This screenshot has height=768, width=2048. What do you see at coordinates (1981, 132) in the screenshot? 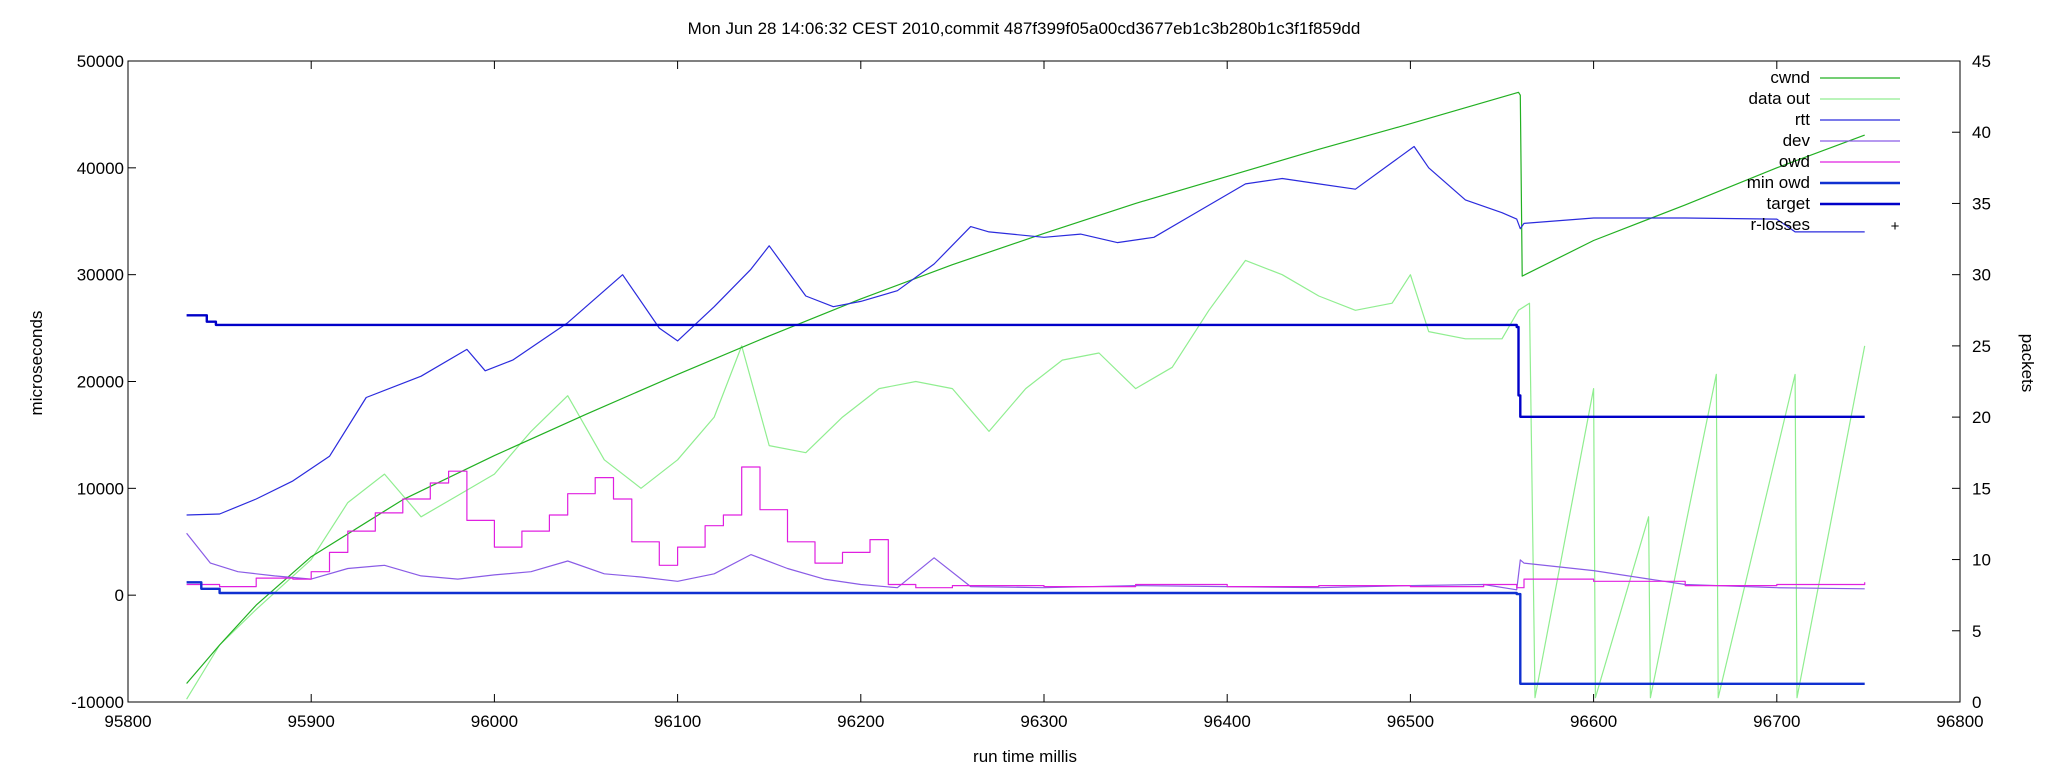
I see `y2-tick-label: 40` at bounding box center [1981, 132].